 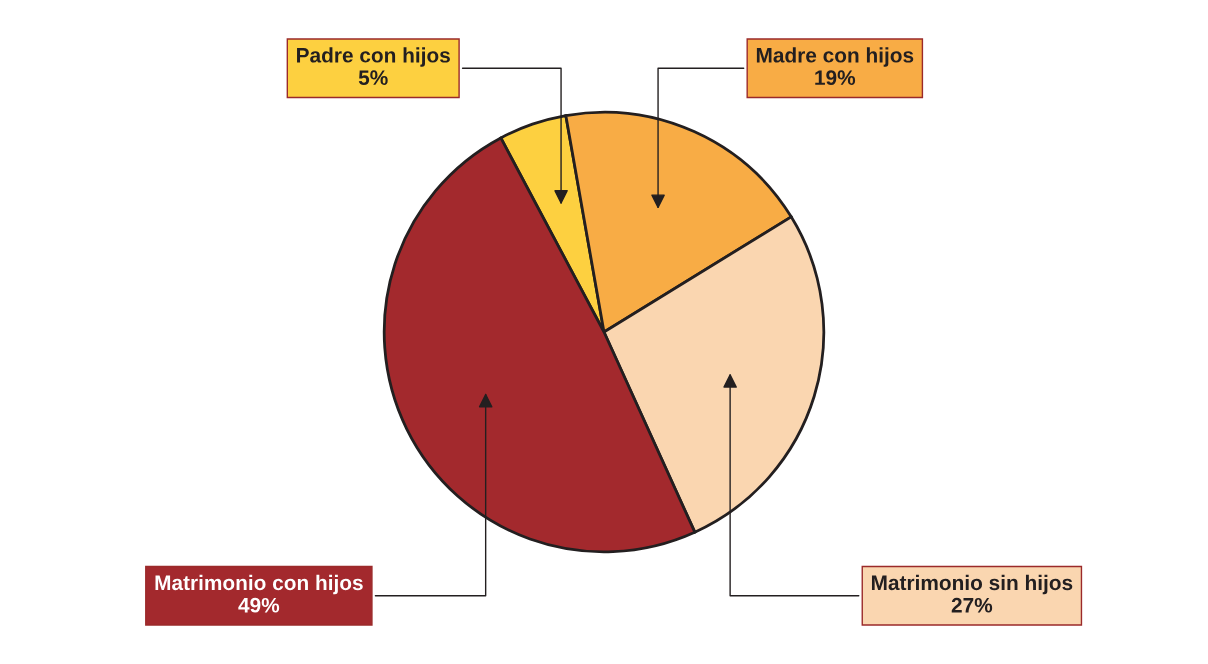 What do you see at coordinates (835, 78) in the screenshot?
I see `data-label: 19%` at bounding box center [835, 78].